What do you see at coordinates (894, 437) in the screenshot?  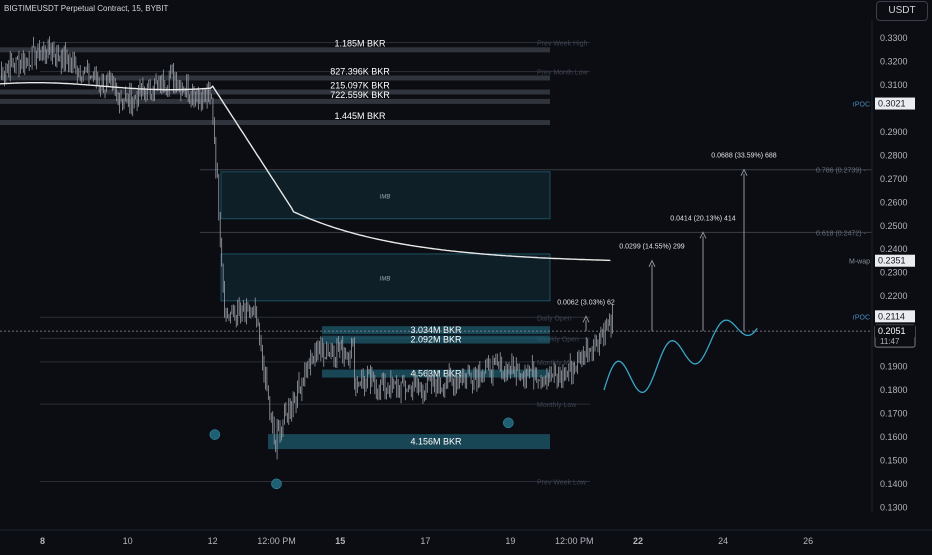 I see `y-tick-label: 0.1600` at bounding box center [894, 437].